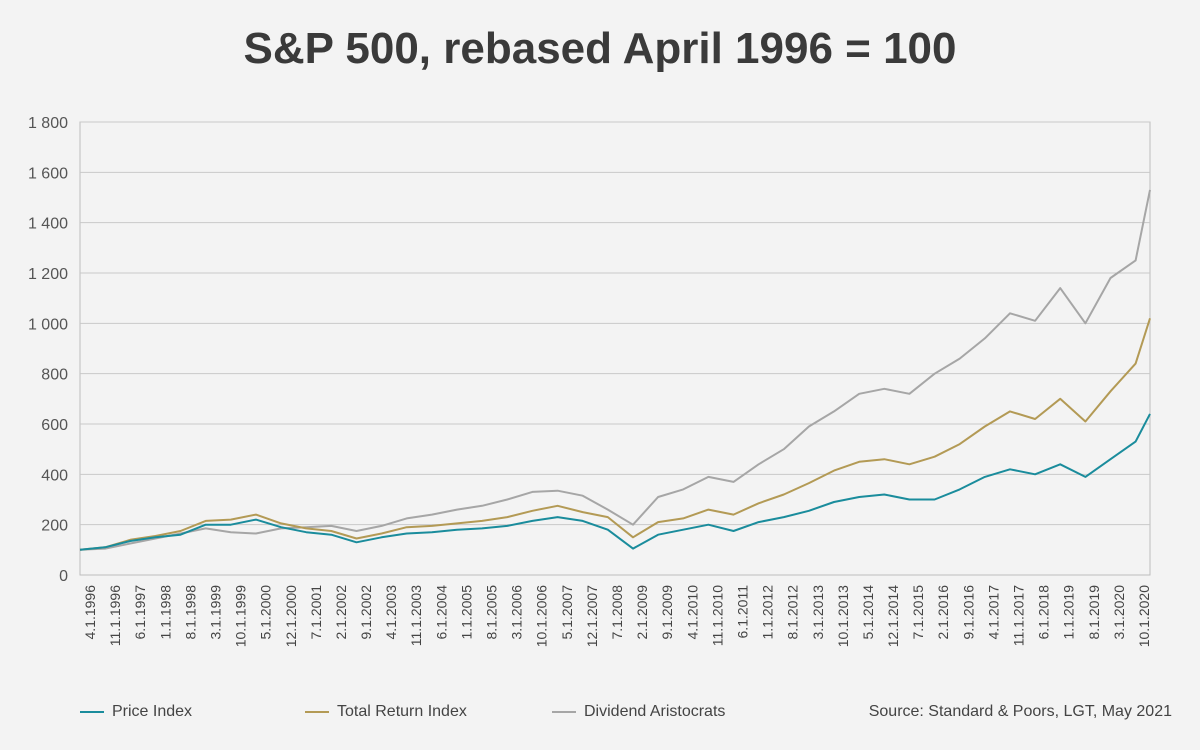 The height and width of the screenshot is (750, 1200). What do you see at coordinates (818, 612) in the screenshot?
I see `x-tick-label: 3.1.2013` at bounding box center [818, 612].